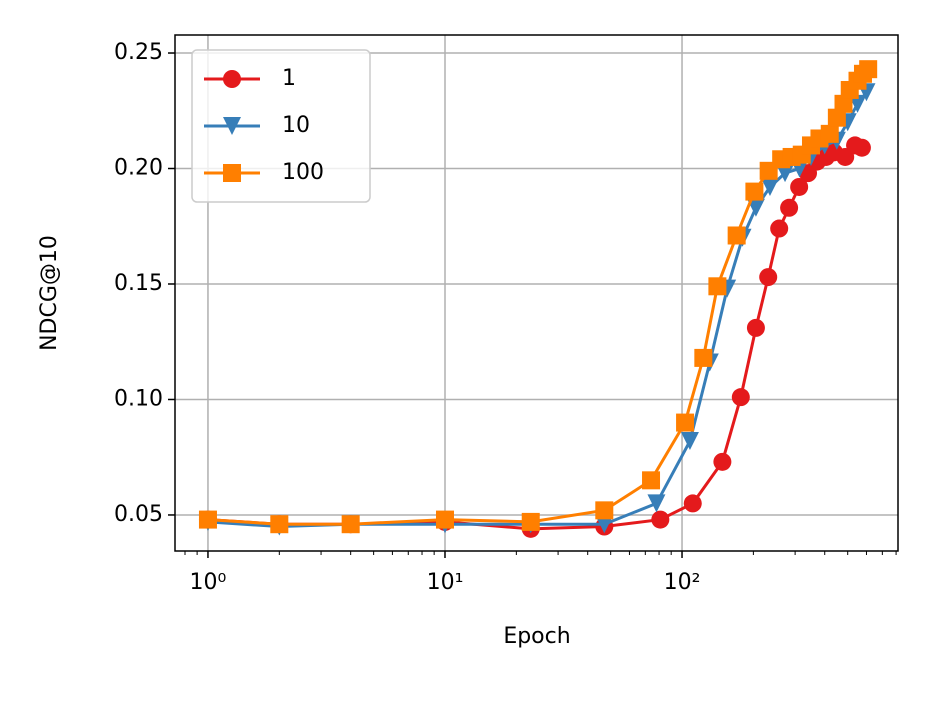 The image size is (934, 705). Describe the element at coordinates (49, 293) in the screenshot. I see `y-axis-label: NDCG@10` at that location.